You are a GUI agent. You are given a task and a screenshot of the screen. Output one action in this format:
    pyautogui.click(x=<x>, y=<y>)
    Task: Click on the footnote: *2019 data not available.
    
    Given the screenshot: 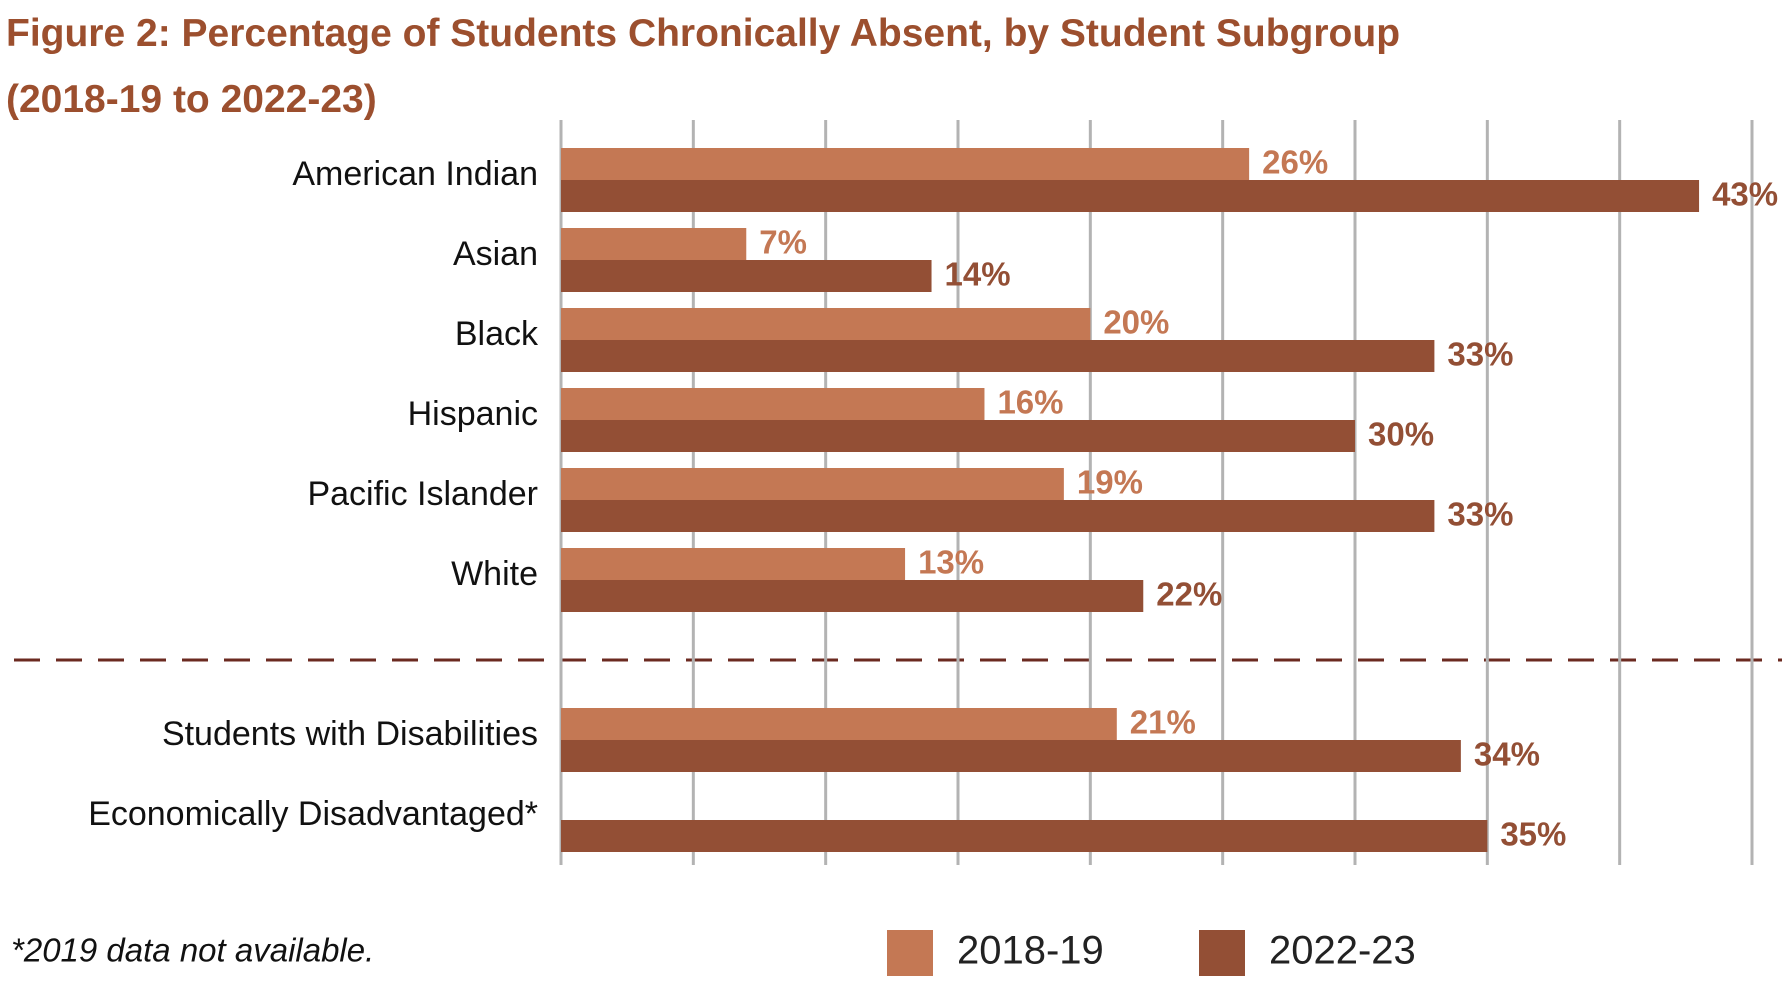 What is the action you would take?
    pyautogui.click(x=192, y=950)
    